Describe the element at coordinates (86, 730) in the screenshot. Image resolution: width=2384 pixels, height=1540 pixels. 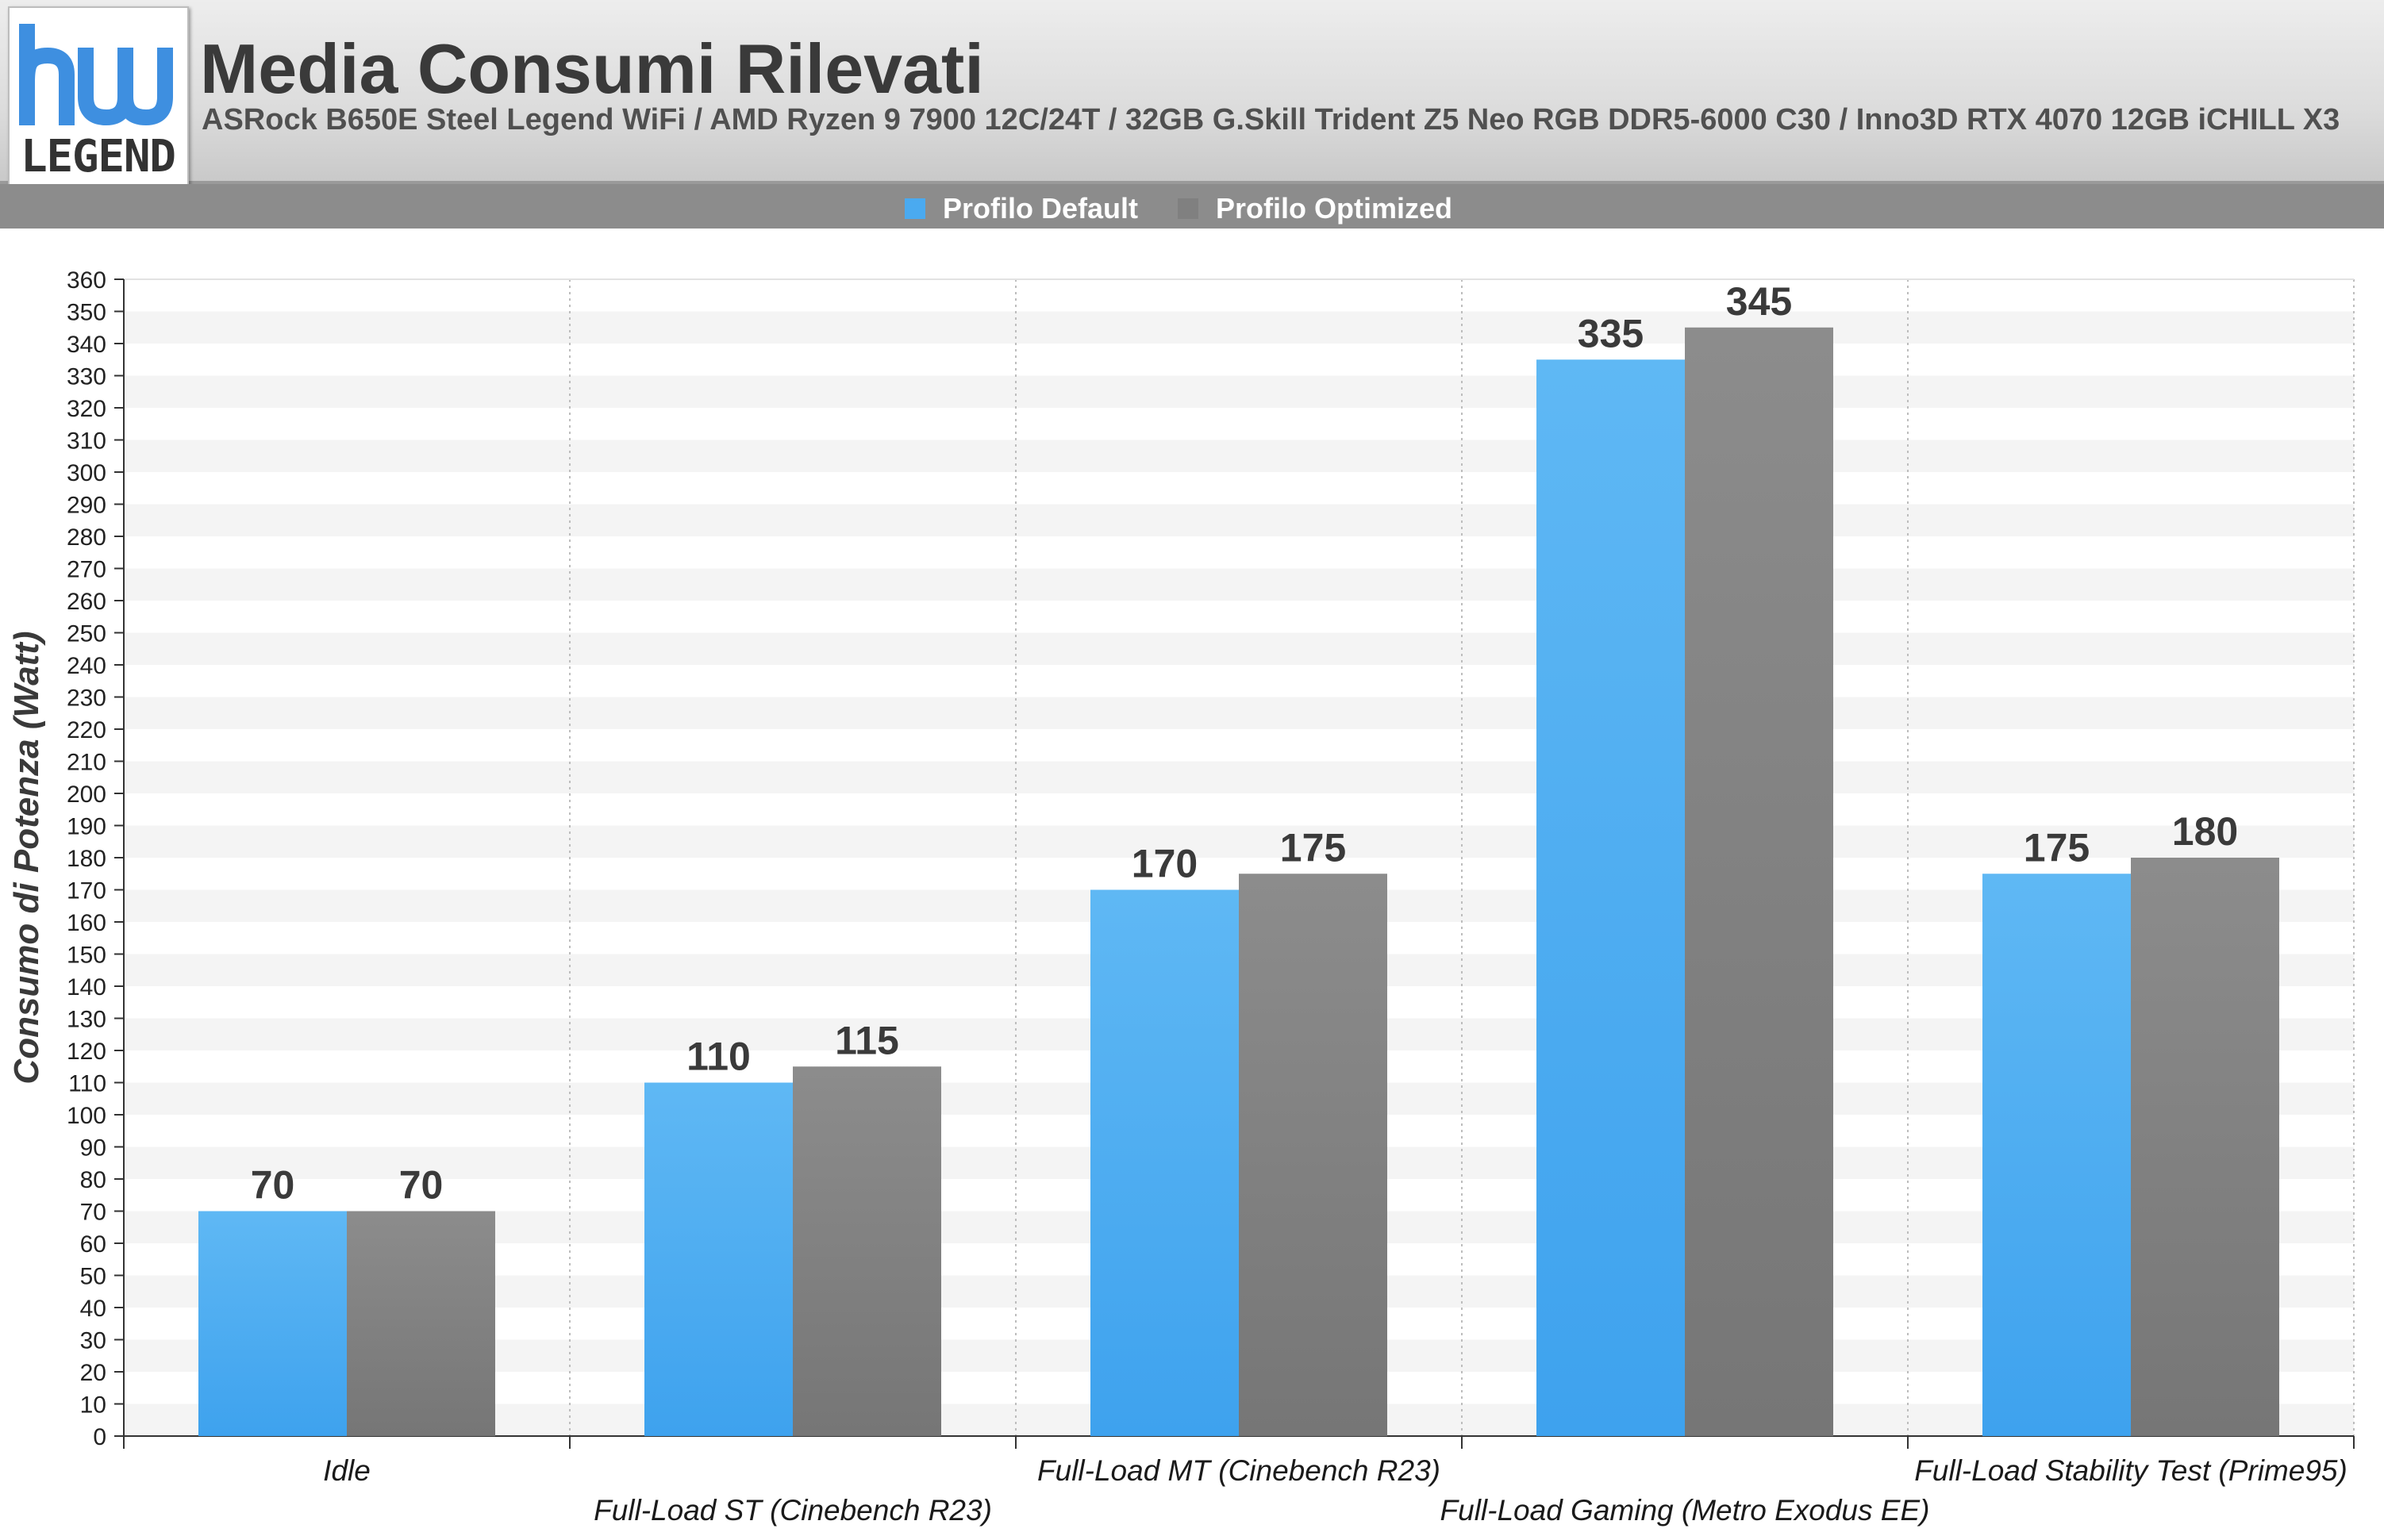
I see `y-tick-label: 220` at that location.